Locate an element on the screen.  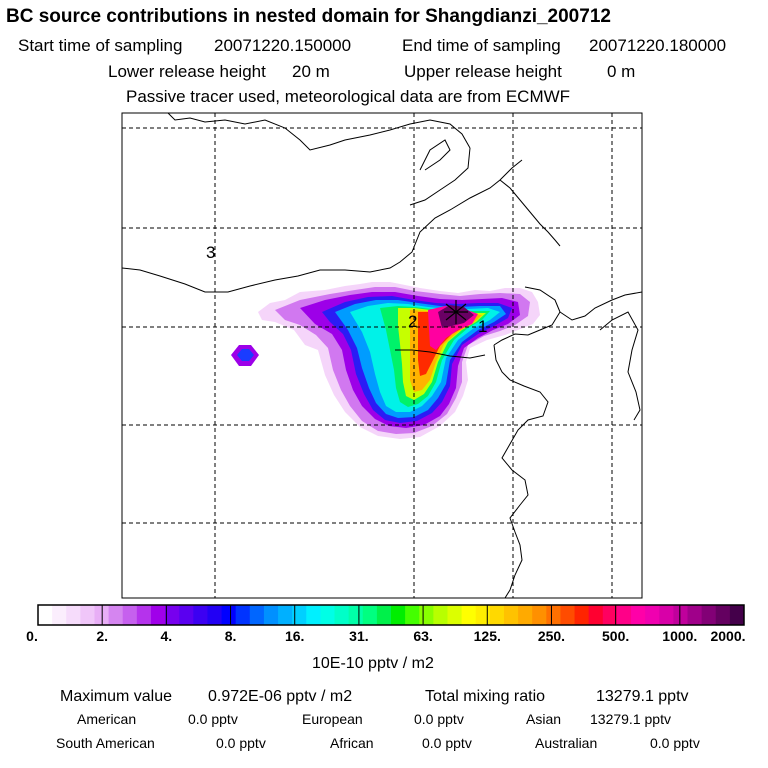
asian-label: Asian is located at coordinates (544, 719).